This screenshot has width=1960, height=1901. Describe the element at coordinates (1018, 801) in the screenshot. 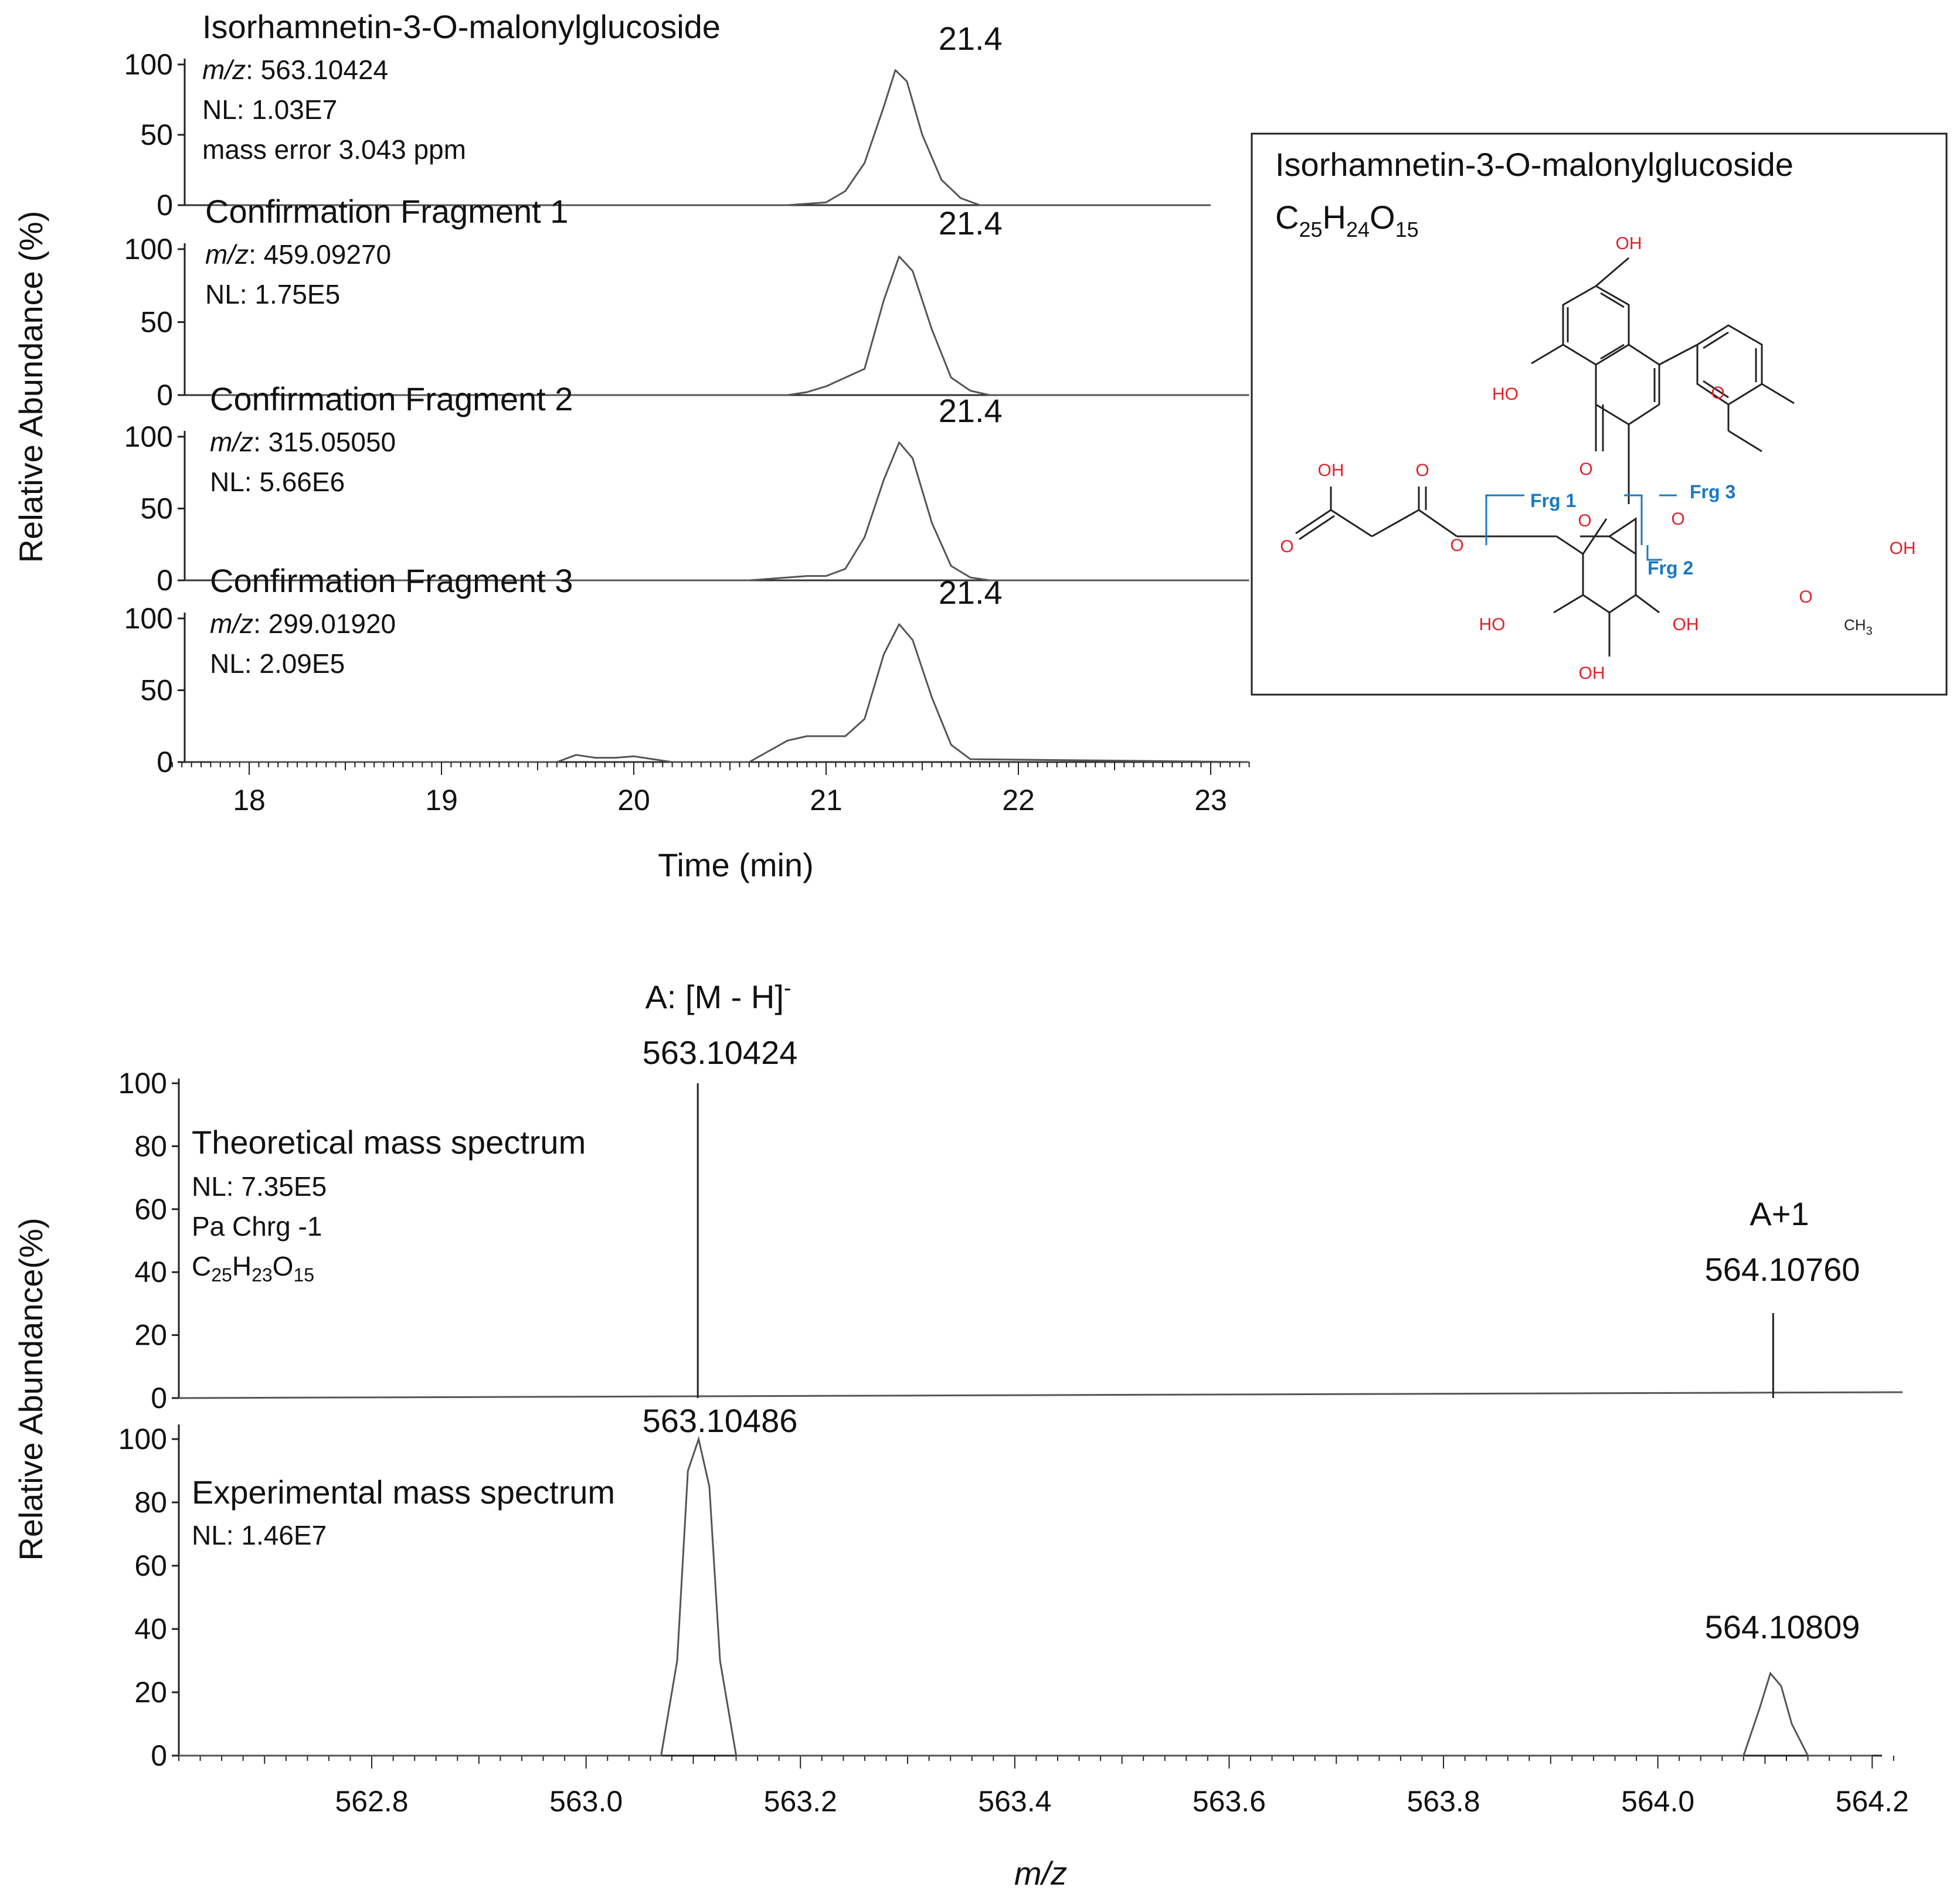

I see `chrom-x-tick-label: 22` at that location.